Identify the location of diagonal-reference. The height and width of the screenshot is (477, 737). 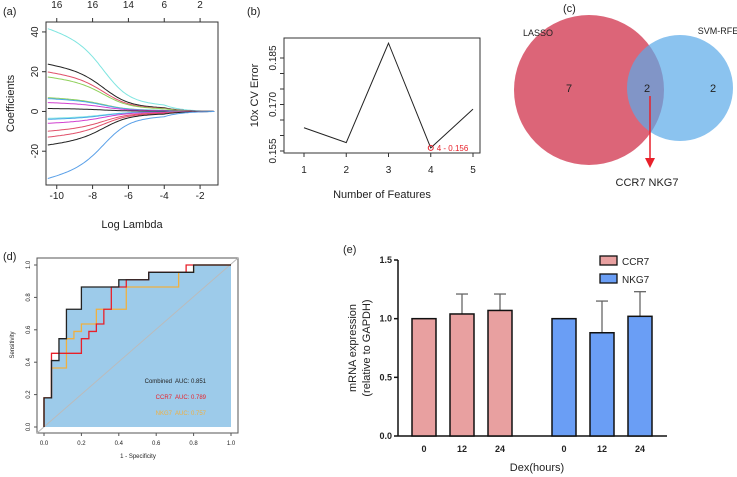
(137, 345).